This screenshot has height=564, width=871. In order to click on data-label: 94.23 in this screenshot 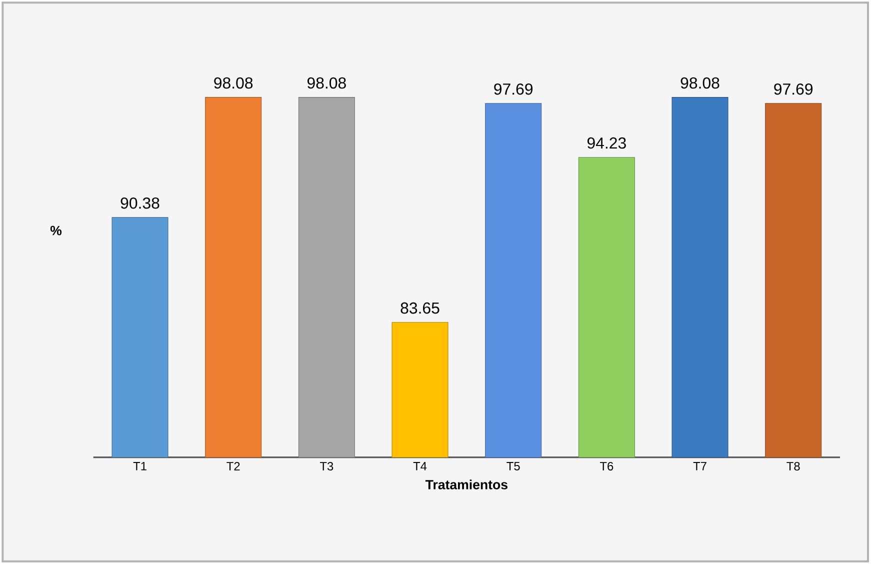, I will do `click(606, 143)`.